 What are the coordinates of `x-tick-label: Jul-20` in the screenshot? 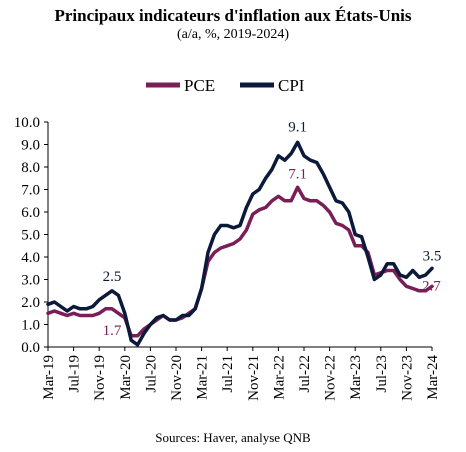 It's located at (151, 374).